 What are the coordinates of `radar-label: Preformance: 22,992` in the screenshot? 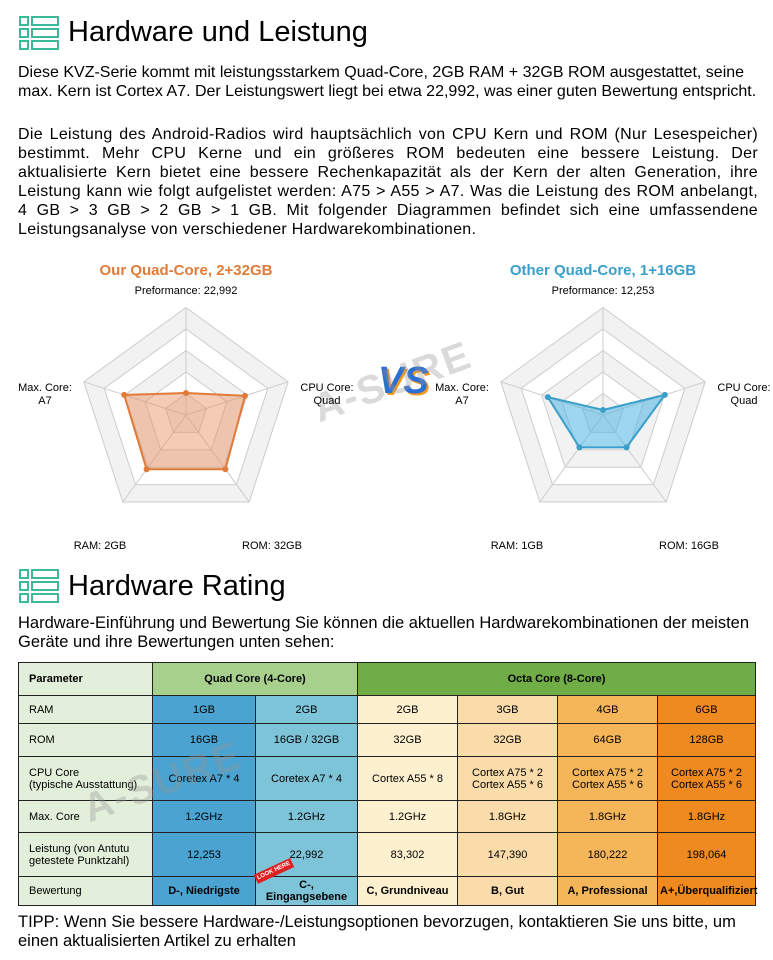 It's located at (186, 291).